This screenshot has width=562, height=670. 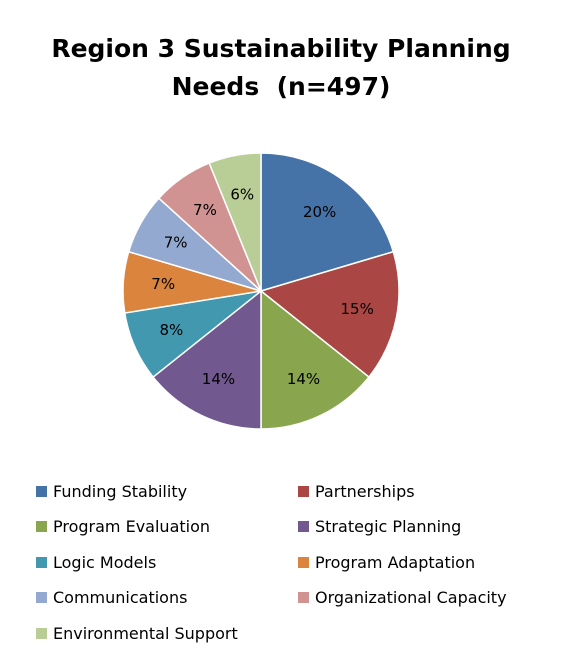 What do you see at coordinates (319, 212) in the screenshot?
I see `pie-slice-label: 20%` at bounding box center [319, 212].